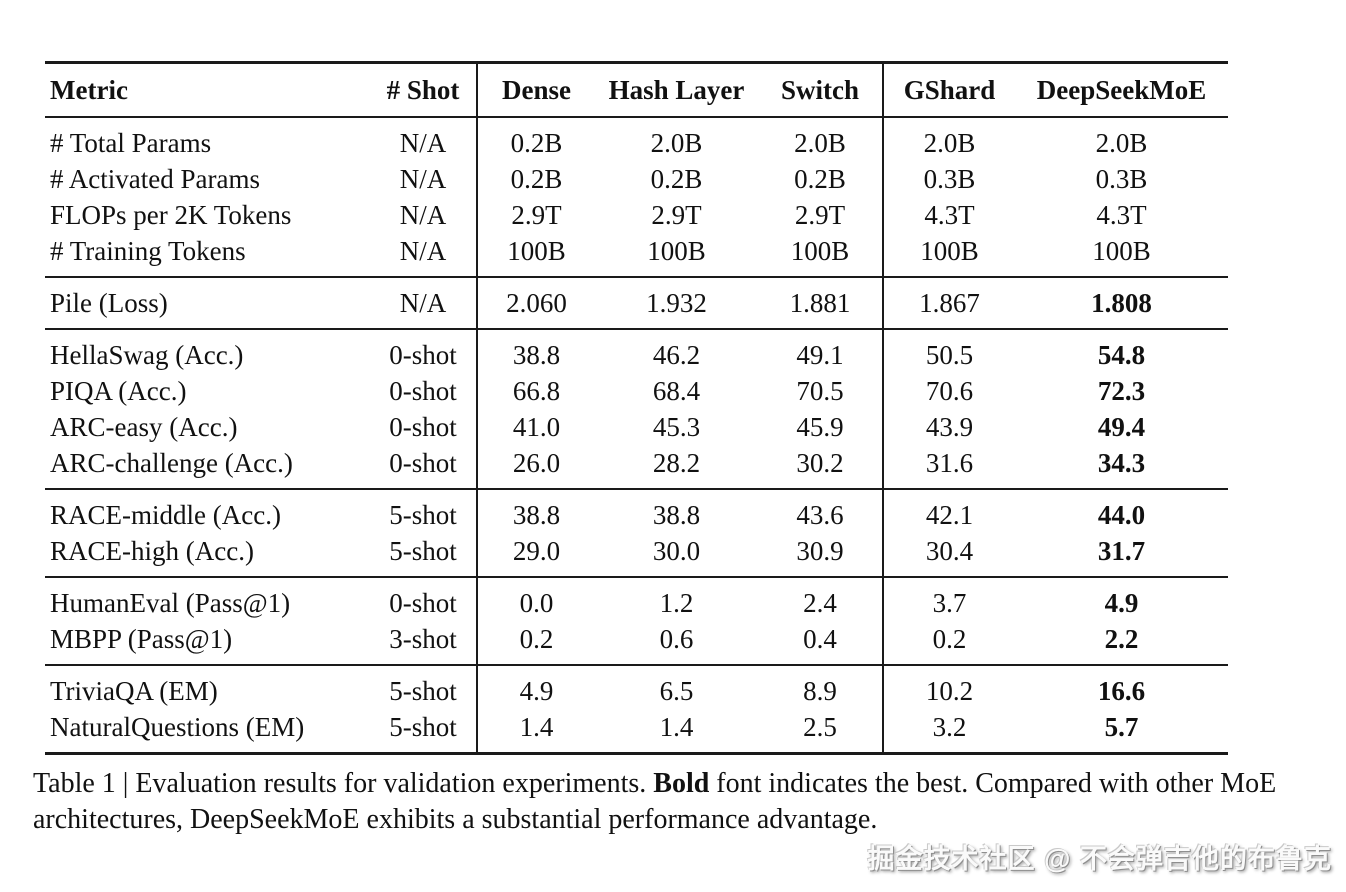 The image size is (1346, 892). Describe the element at coordinates (155, 179) in the screenshot. I see `metric-cell: # Activated Params` at that location.